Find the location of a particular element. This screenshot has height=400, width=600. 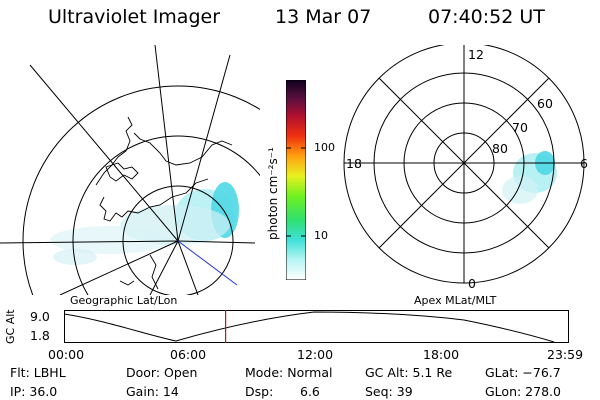

altitude-timeline is located at coordinates (316, 326).